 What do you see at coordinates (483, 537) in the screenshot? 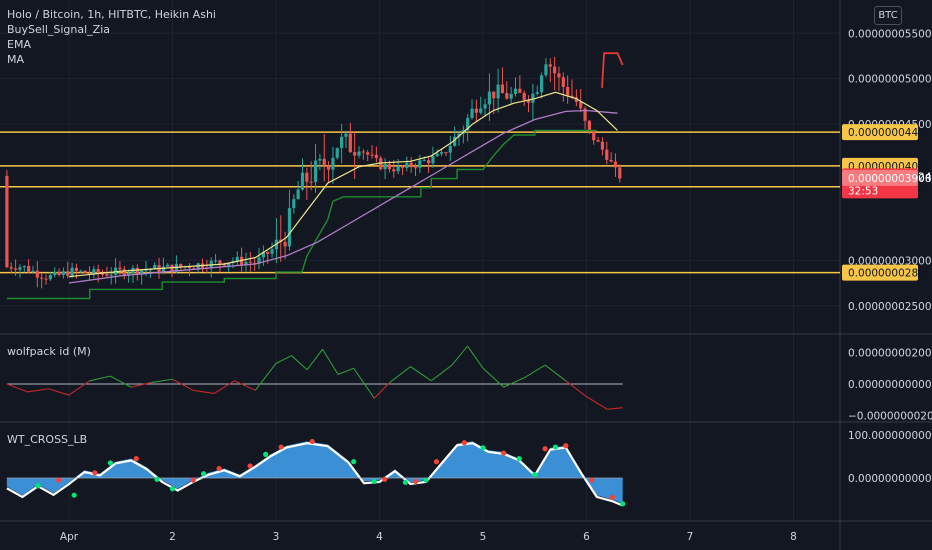
I see `time-tick-4: 5` at bounding box center [483, 537].